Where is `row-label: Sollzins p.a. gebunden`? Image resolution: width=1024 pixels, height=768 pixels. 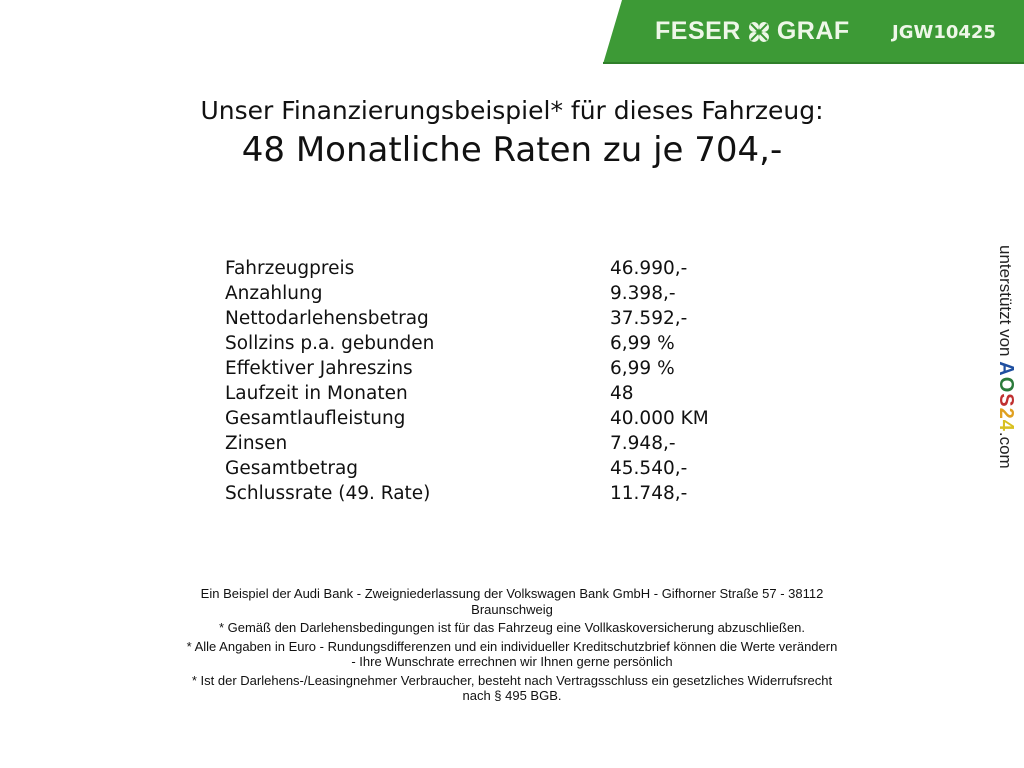 row-label: Sollzins p.a. gebunden is located at coordinates (330, 343).